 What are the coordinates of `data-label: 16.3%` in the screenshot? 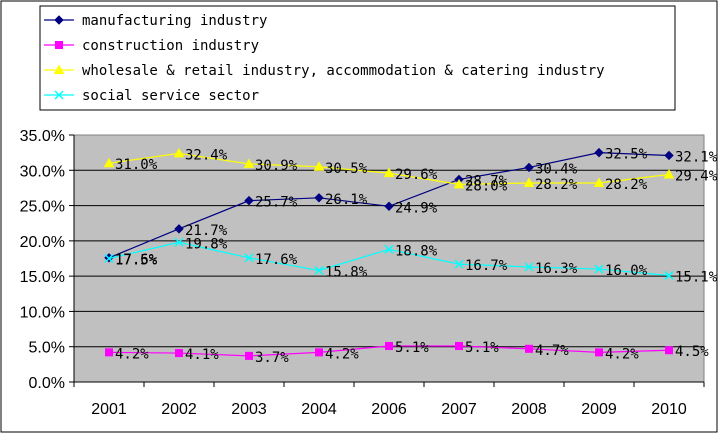 It's located at (556, 269).